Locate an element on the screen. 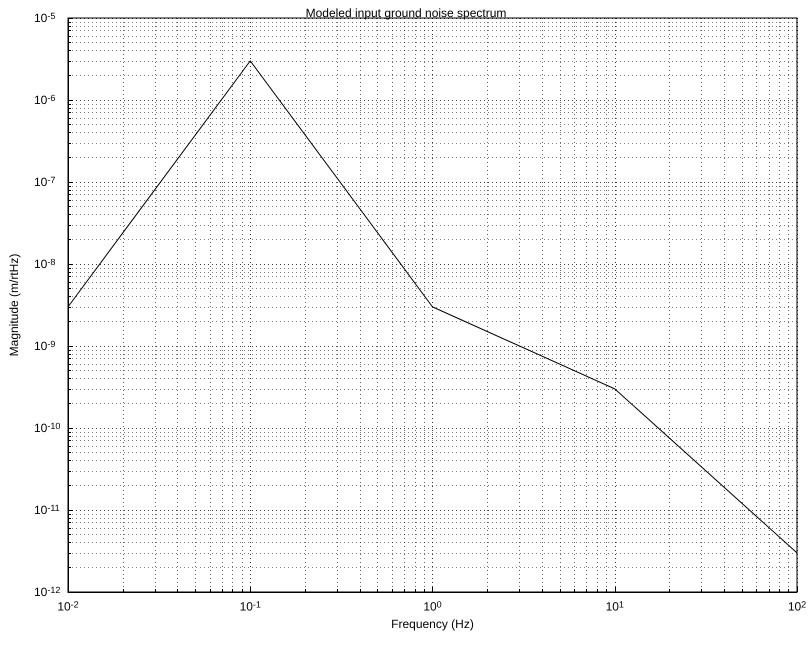 This screenshot has height=657, width=812. chart-title: Modeled input ground noise spectrum is located at coordinates (406, 13).